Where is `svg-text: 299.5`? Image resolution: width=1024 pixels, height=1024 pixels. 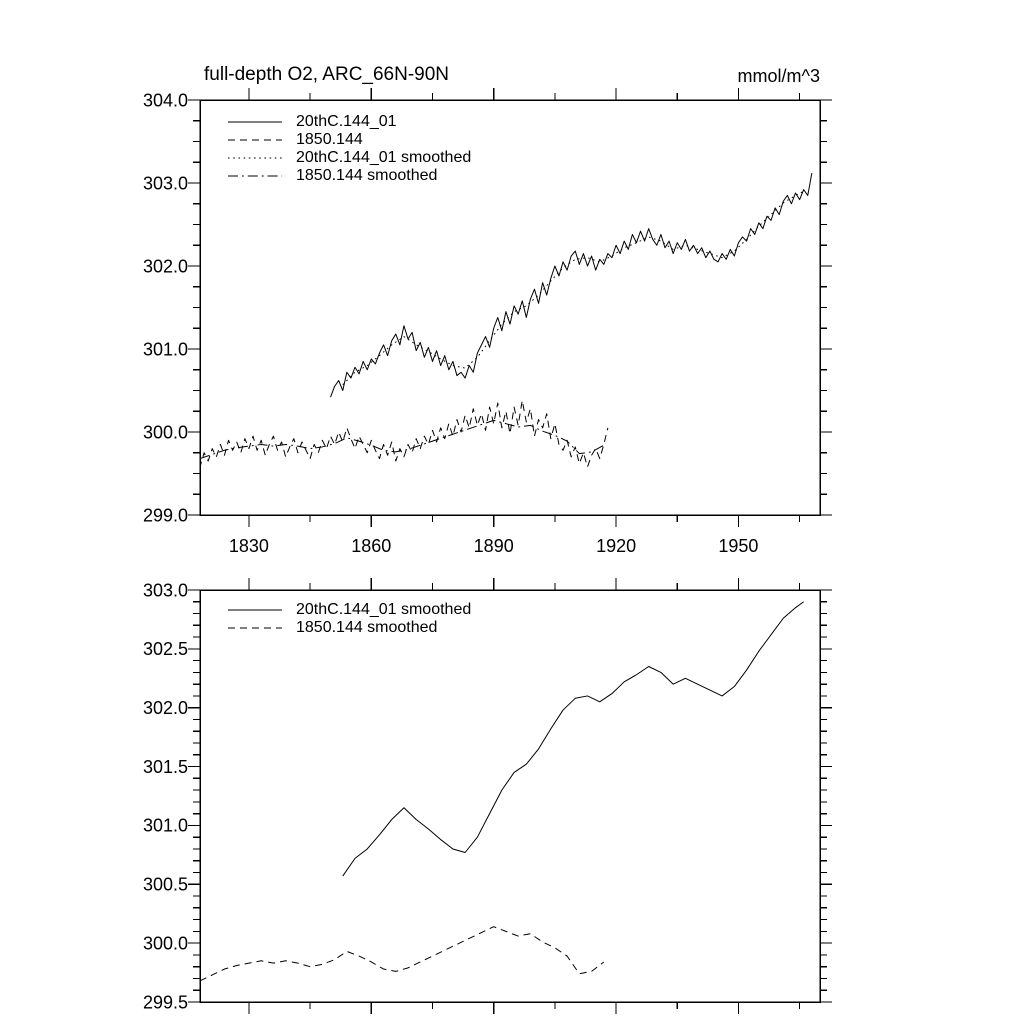 svg-text: 299.5 is located at coordinates (165, 1002).